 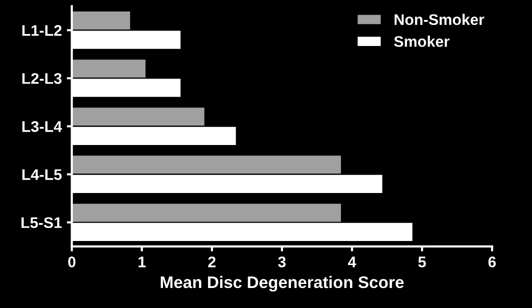 What do you see at coordinates (42, 174) in the screenshot?
I see `y-tick-label: L4-L5` at bounding box center [42, 174].